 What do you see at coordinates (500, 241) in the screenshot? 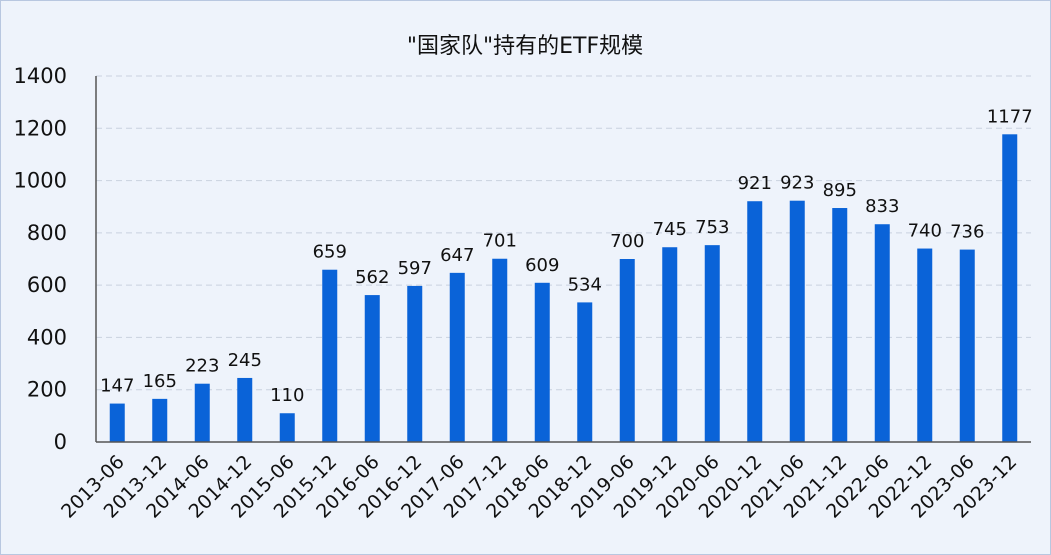
I see `data-label: 701` at bounding box center [500, 241].